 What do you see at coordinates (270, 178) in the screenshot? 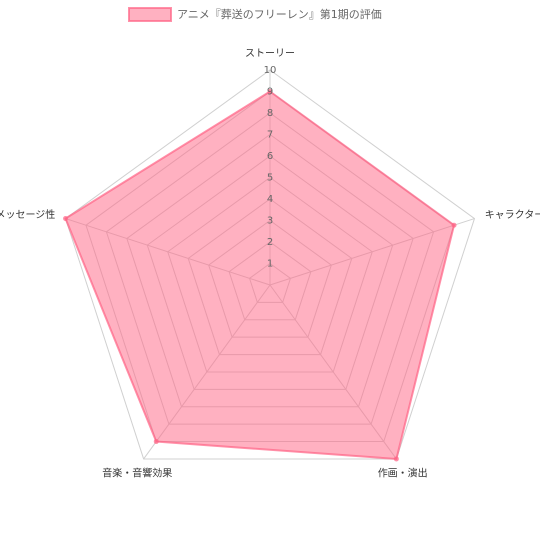
I see `r-tick-label: 5` at bounding box center [270, 178].